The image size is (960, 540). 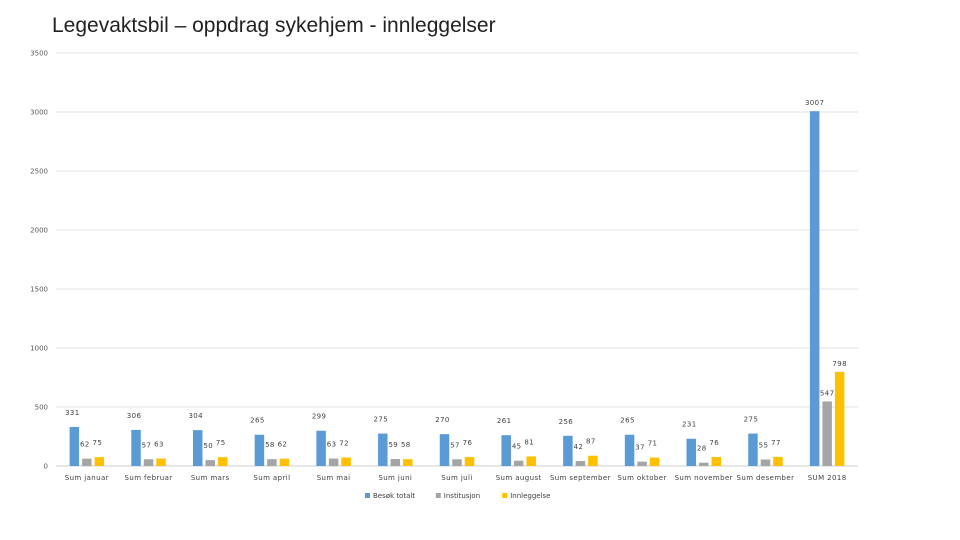 I want to click on x-category-label: Sum november, so click(x=704, y=478).